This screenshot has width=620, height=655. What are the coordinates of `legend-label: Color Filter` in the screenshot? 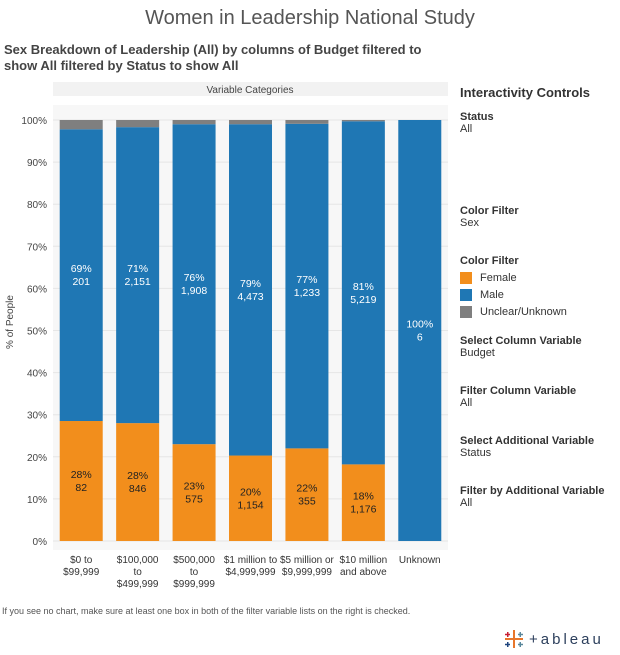 It's located at (489, 261).